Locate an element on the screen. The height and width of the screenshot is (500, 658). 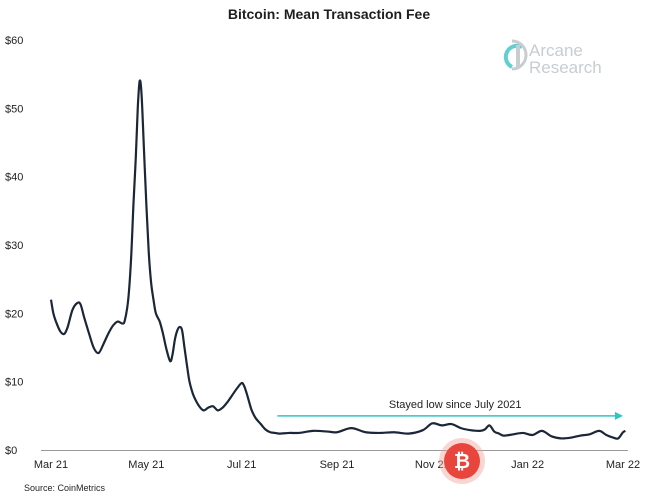
annotation-text: Stayed low since July 2021 is located at coordinates (455, 405).